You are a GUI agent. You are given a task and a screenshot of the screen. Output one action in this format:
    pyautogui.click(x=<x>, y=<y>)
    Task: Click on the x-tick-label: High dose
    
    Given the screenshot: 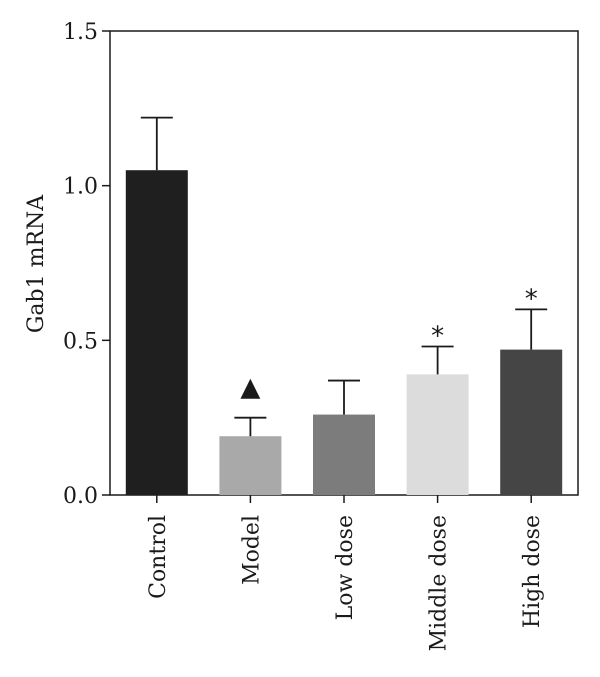 What is the action you would take?
    pyautogui.click(x=532, y=571)
    